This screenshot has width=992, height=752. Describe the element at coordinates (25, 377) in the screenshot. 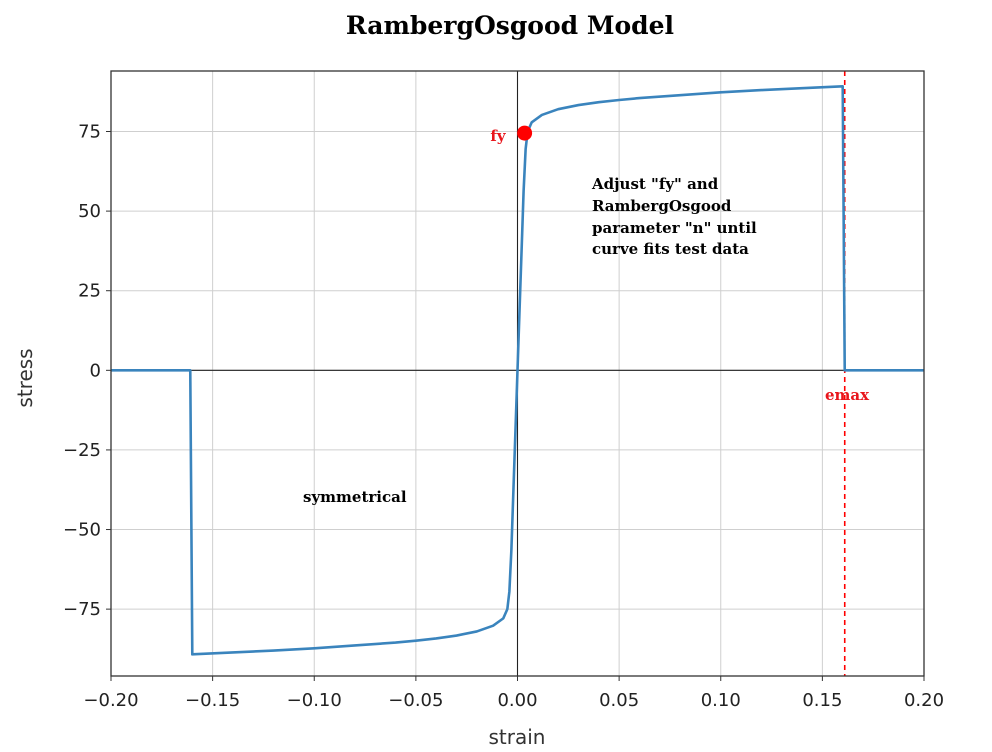

I see `y-axis-label: stress` at that location.